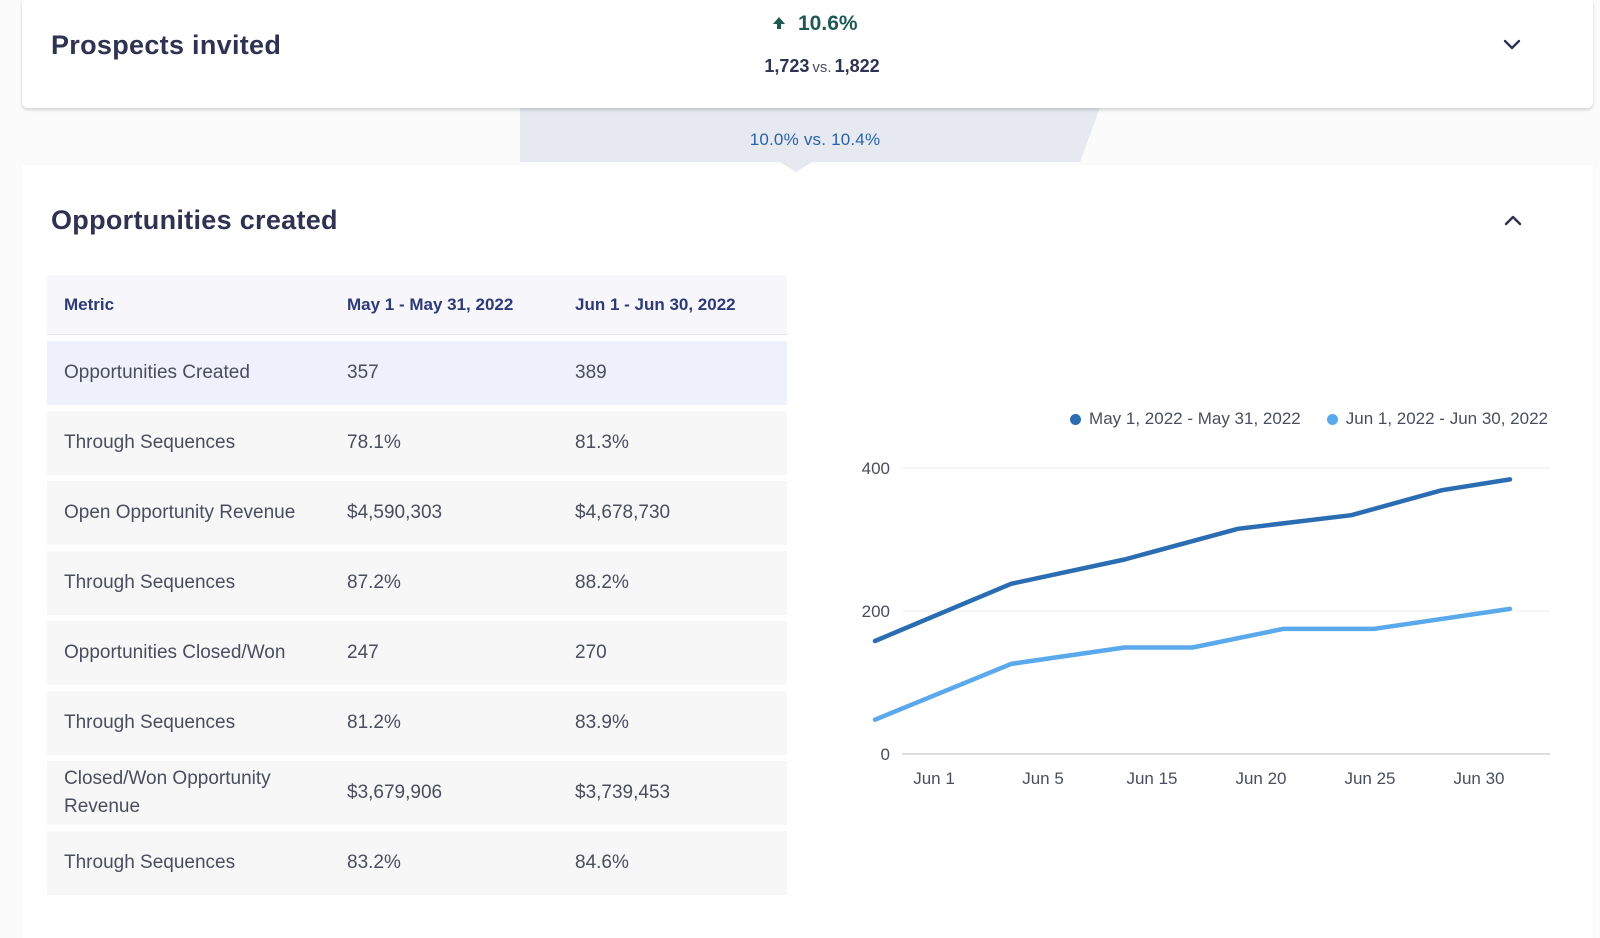 This screenshot has height=938, width=1600. Describe the element at coordinates (444, 583) in the screenshot. I see `value-may-cell: 87.2%` at that location.